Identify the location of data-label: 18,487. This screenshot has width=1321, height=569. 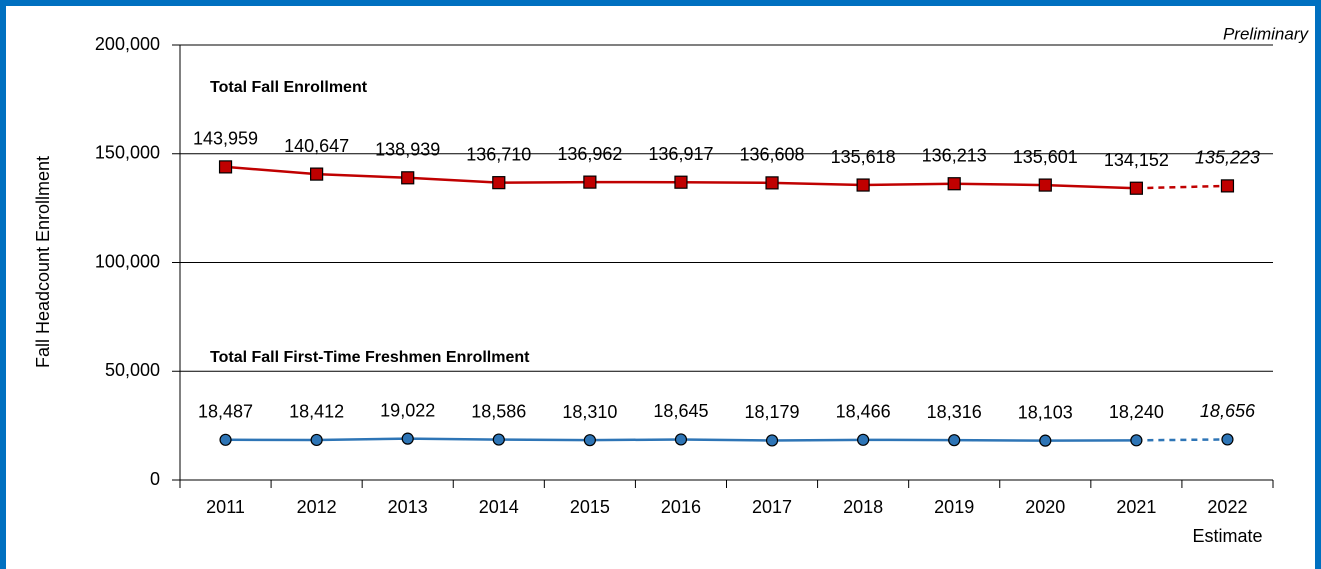
(225, 412).